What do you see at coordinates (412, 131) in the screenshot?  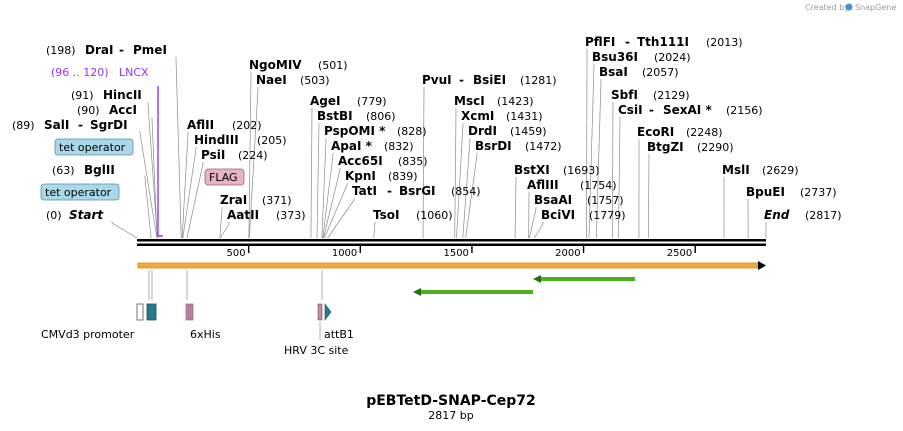 I see `enzyme-pos: (828)` at bounding box center [412, 131].